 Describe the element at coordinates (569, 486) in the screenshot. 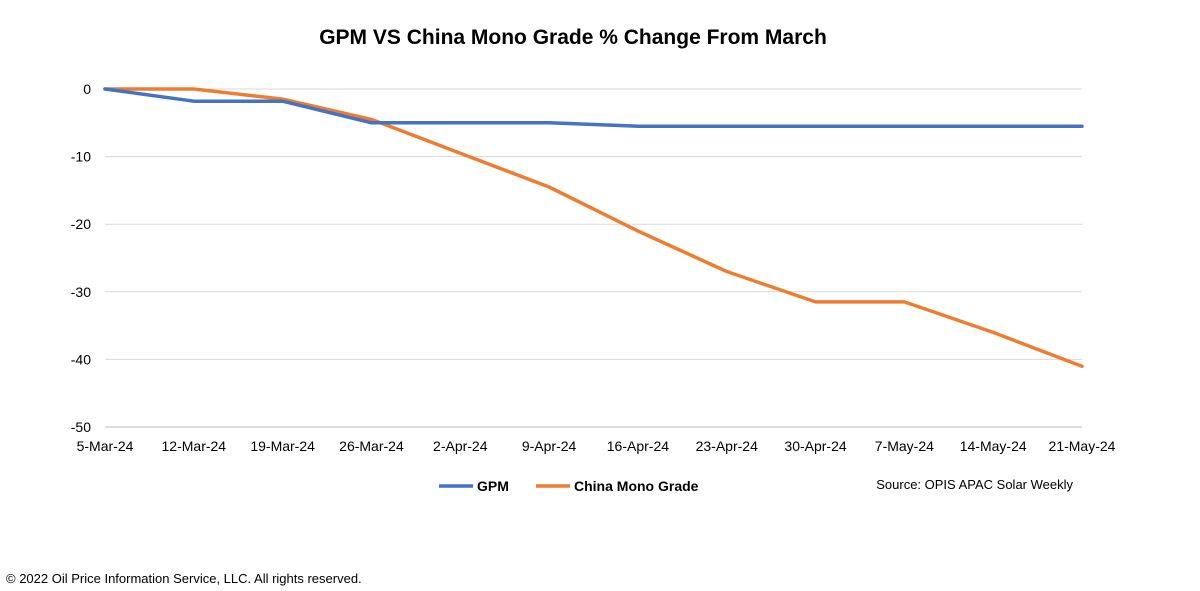

I see `legend: GPM China Mono Grade` at that location.